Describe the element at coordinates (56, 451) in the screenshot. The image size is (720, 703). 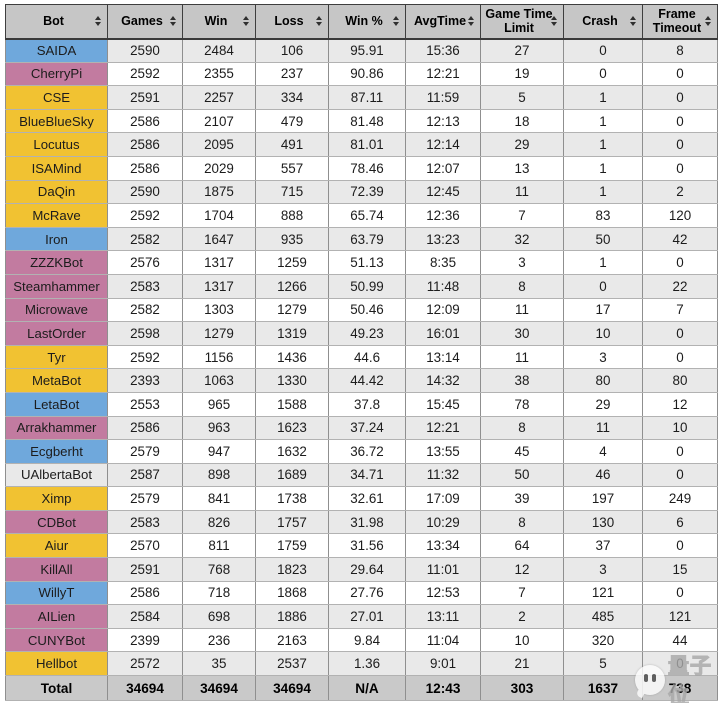
I see `bot-name-cell: Ecgberht` at that location.